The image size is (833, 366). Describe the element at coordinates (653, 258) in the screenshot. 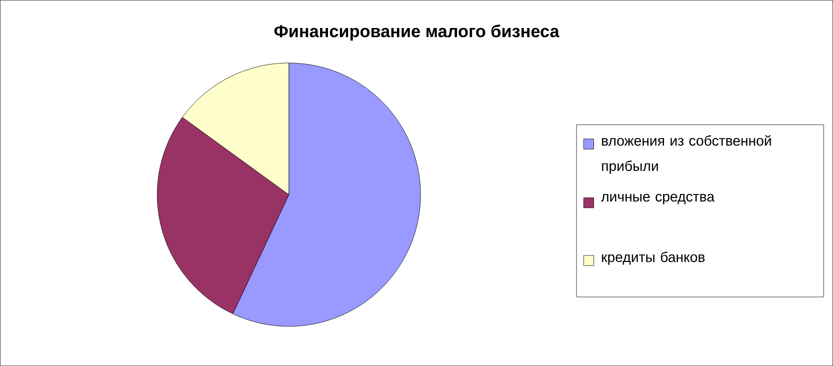

I see `legend-label: кредиты банков` at that location.